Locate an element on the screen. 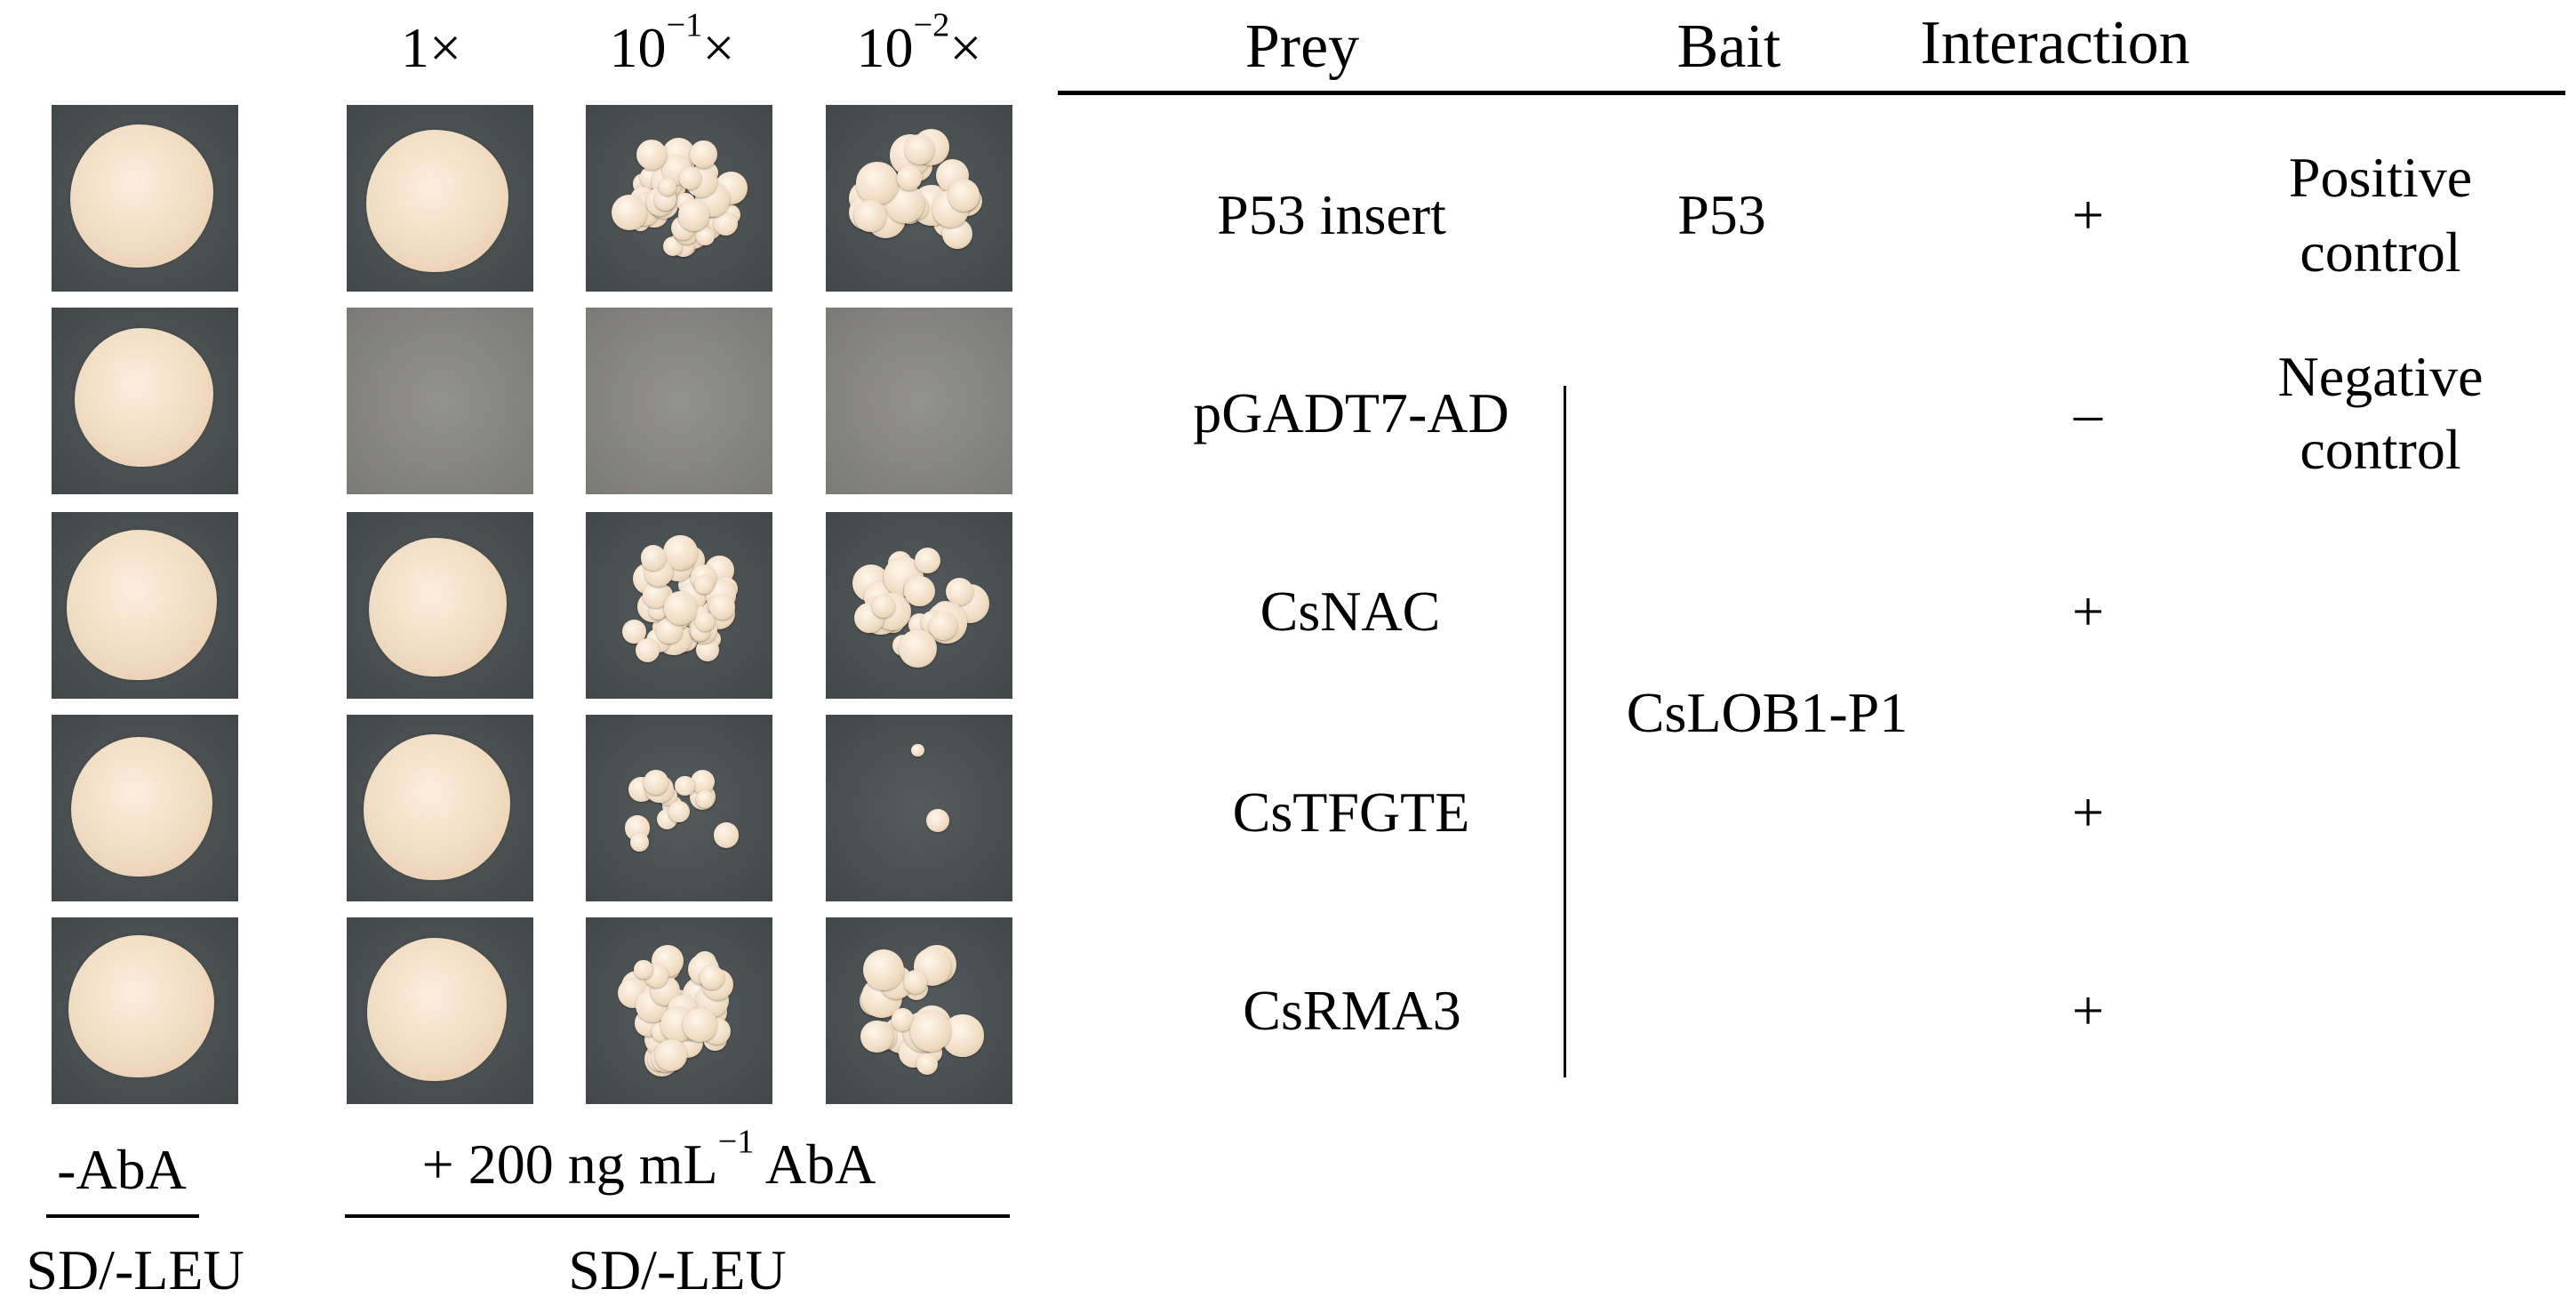 The image size is (2576, 1313). dilution-header-10-2x: 10−2× is located at coordinates (919, 42).